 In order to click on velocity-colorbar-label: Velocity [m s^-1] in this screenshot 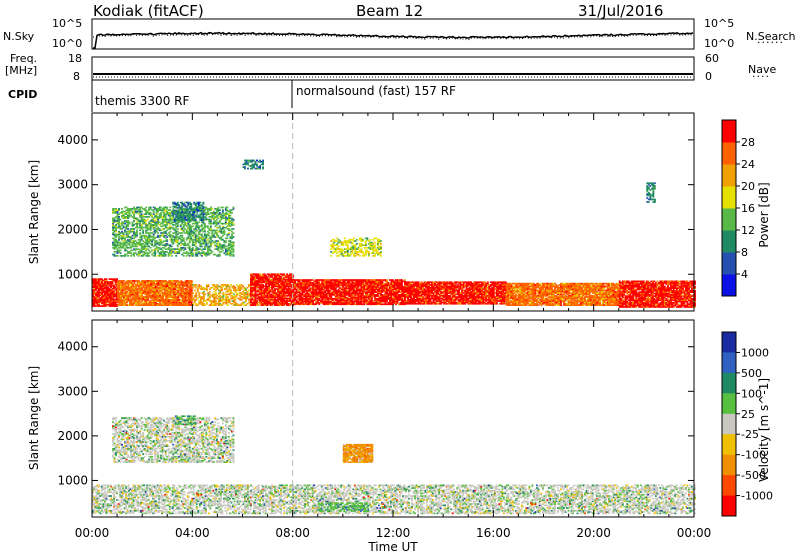, I will do `click(764, 430)`.